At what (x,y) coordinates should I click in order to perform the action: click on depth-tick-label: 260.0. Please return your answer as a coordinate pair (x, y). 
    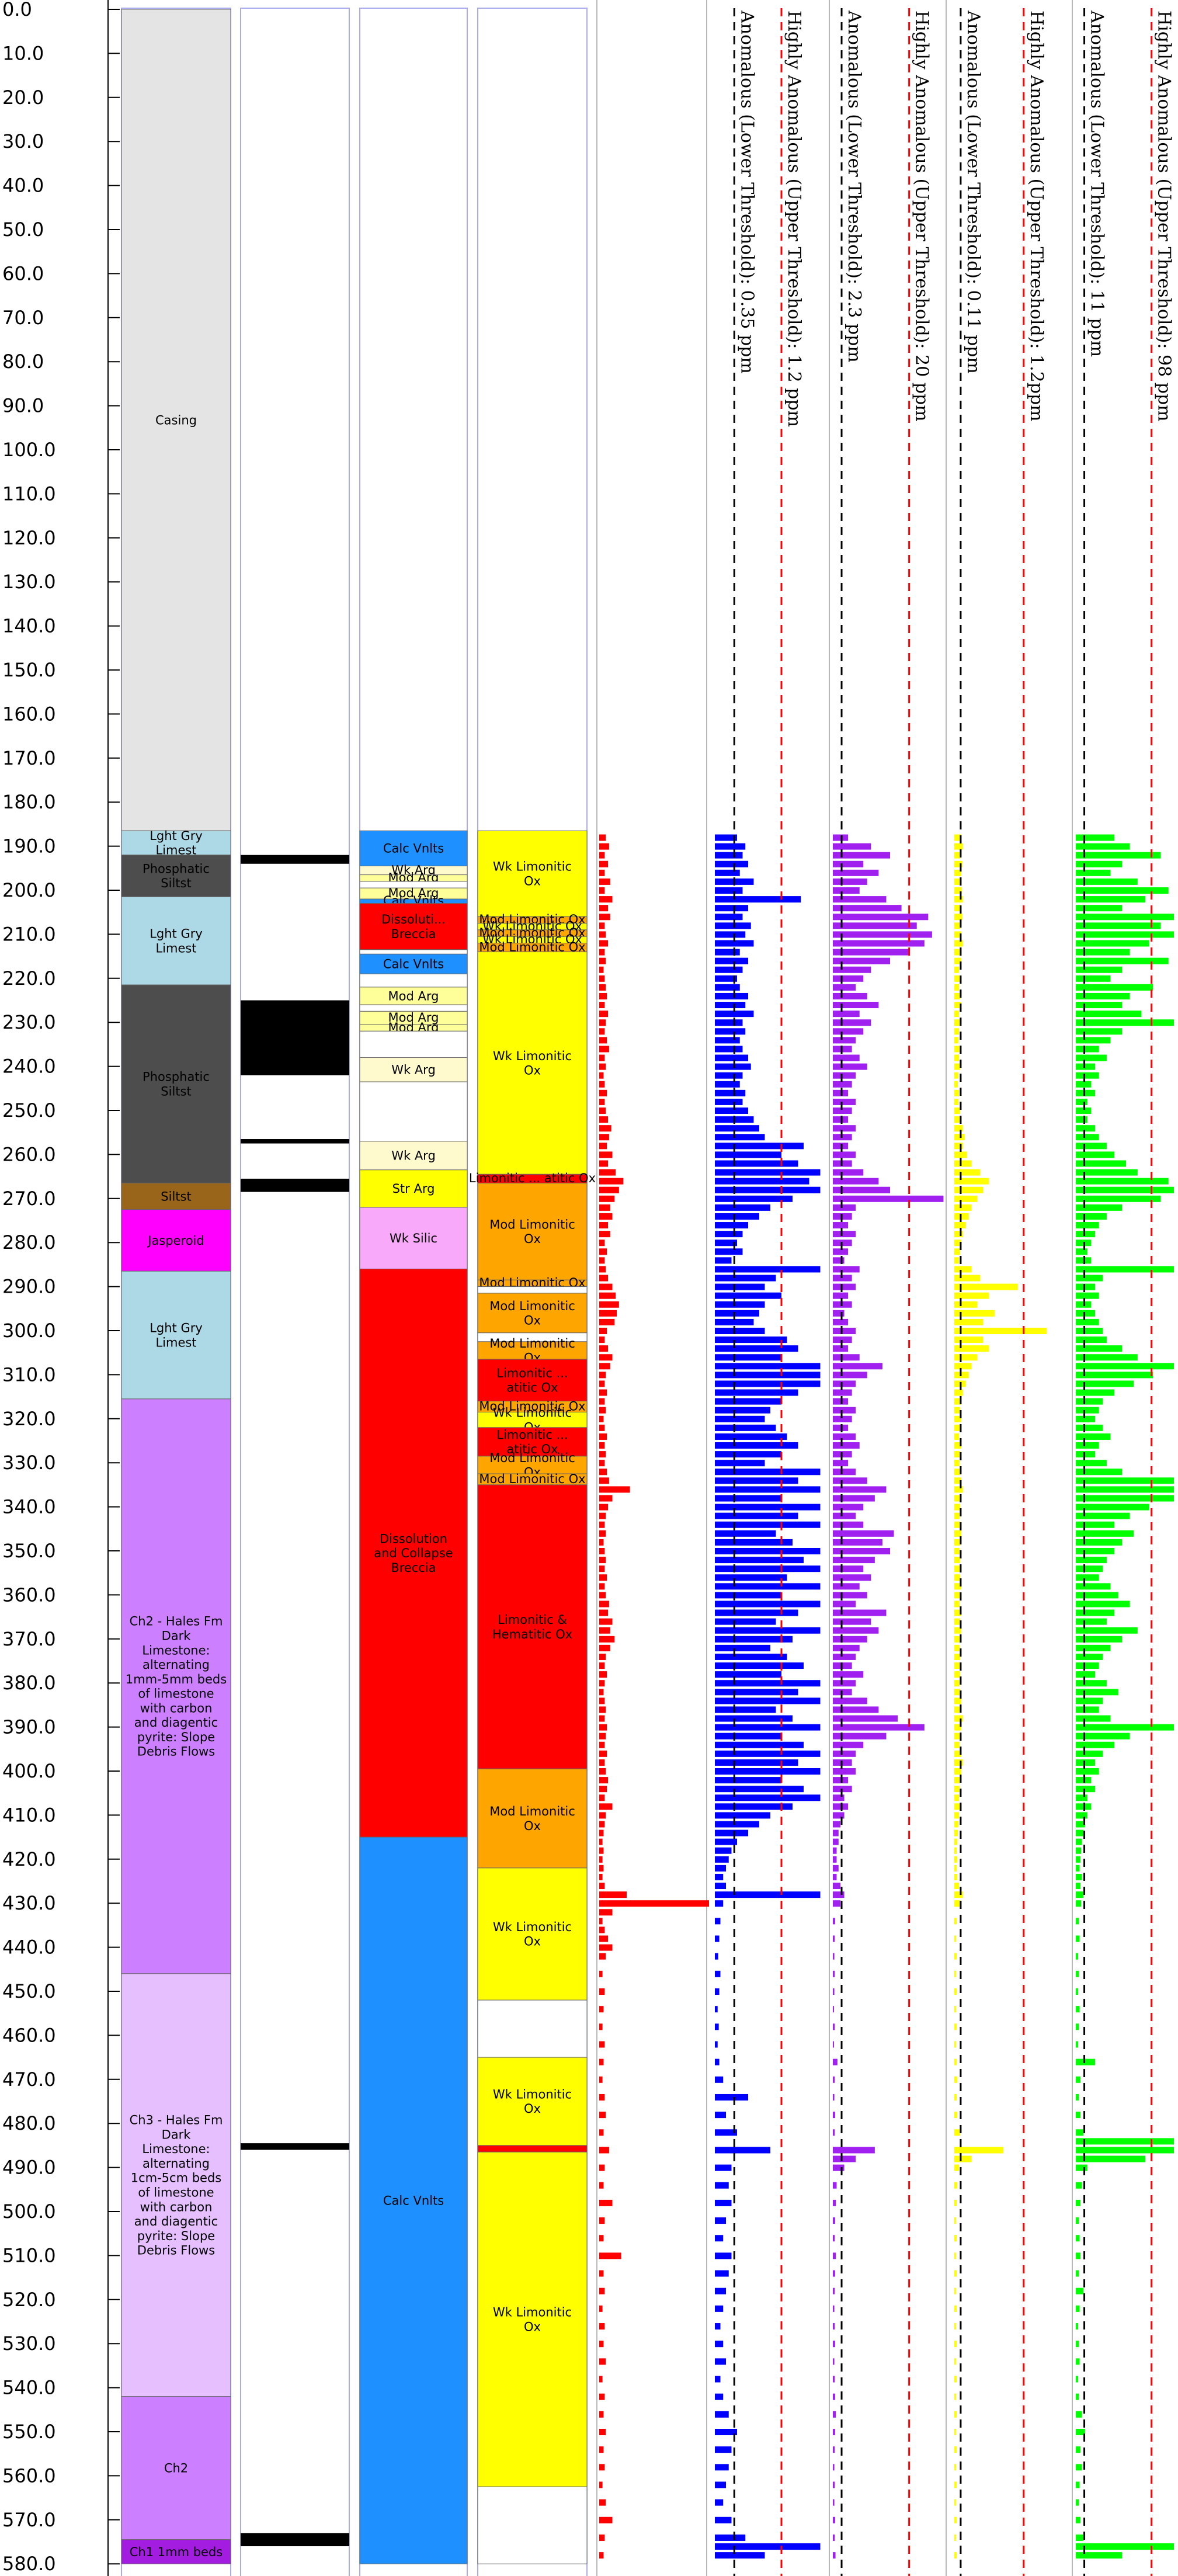
    Looking at the image, I should click on (29, 1154).